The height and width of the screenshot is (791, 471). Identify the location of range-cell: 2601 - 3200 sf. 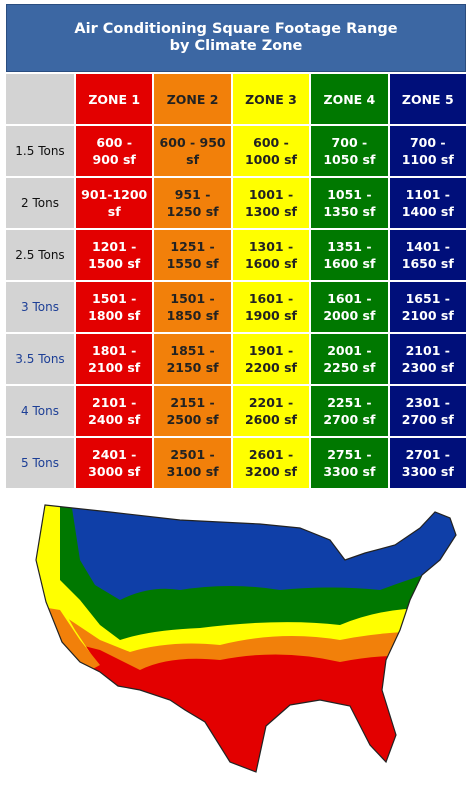
(271, 463).